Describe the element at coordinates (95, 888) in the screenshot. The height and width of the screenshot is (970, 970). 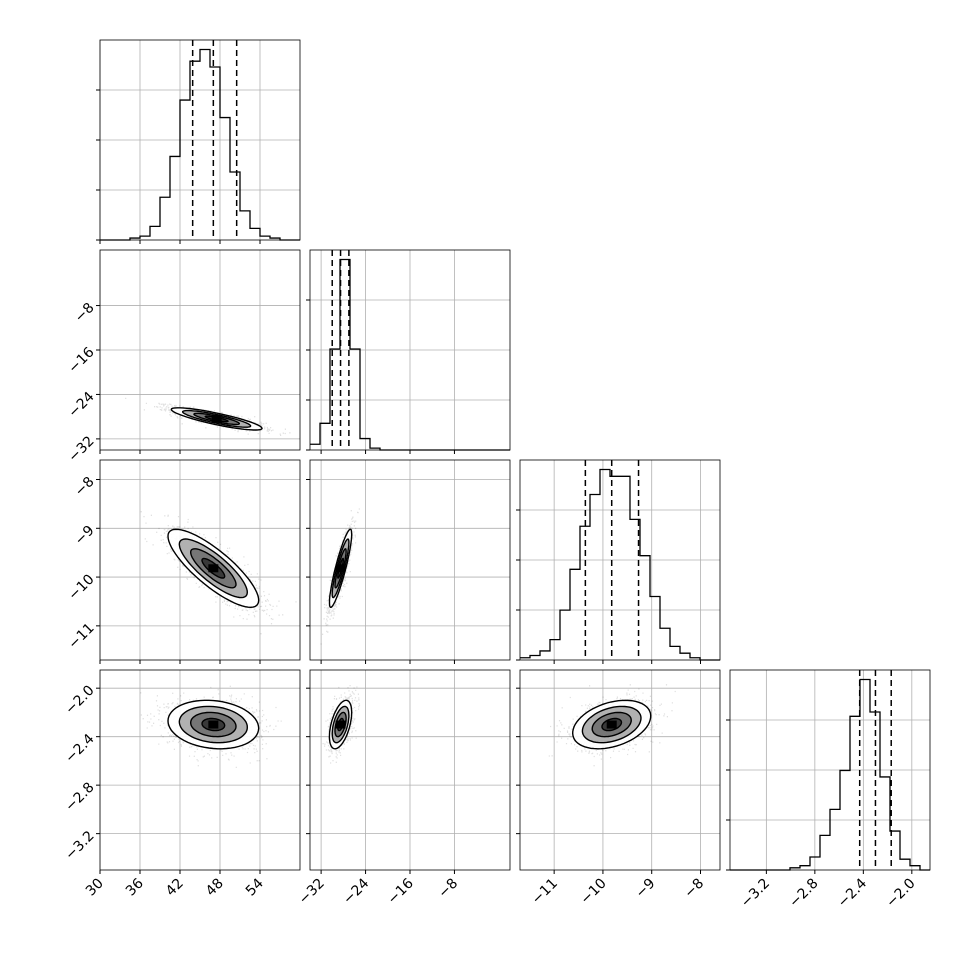
I see `x-tick-label: 30` at that location.